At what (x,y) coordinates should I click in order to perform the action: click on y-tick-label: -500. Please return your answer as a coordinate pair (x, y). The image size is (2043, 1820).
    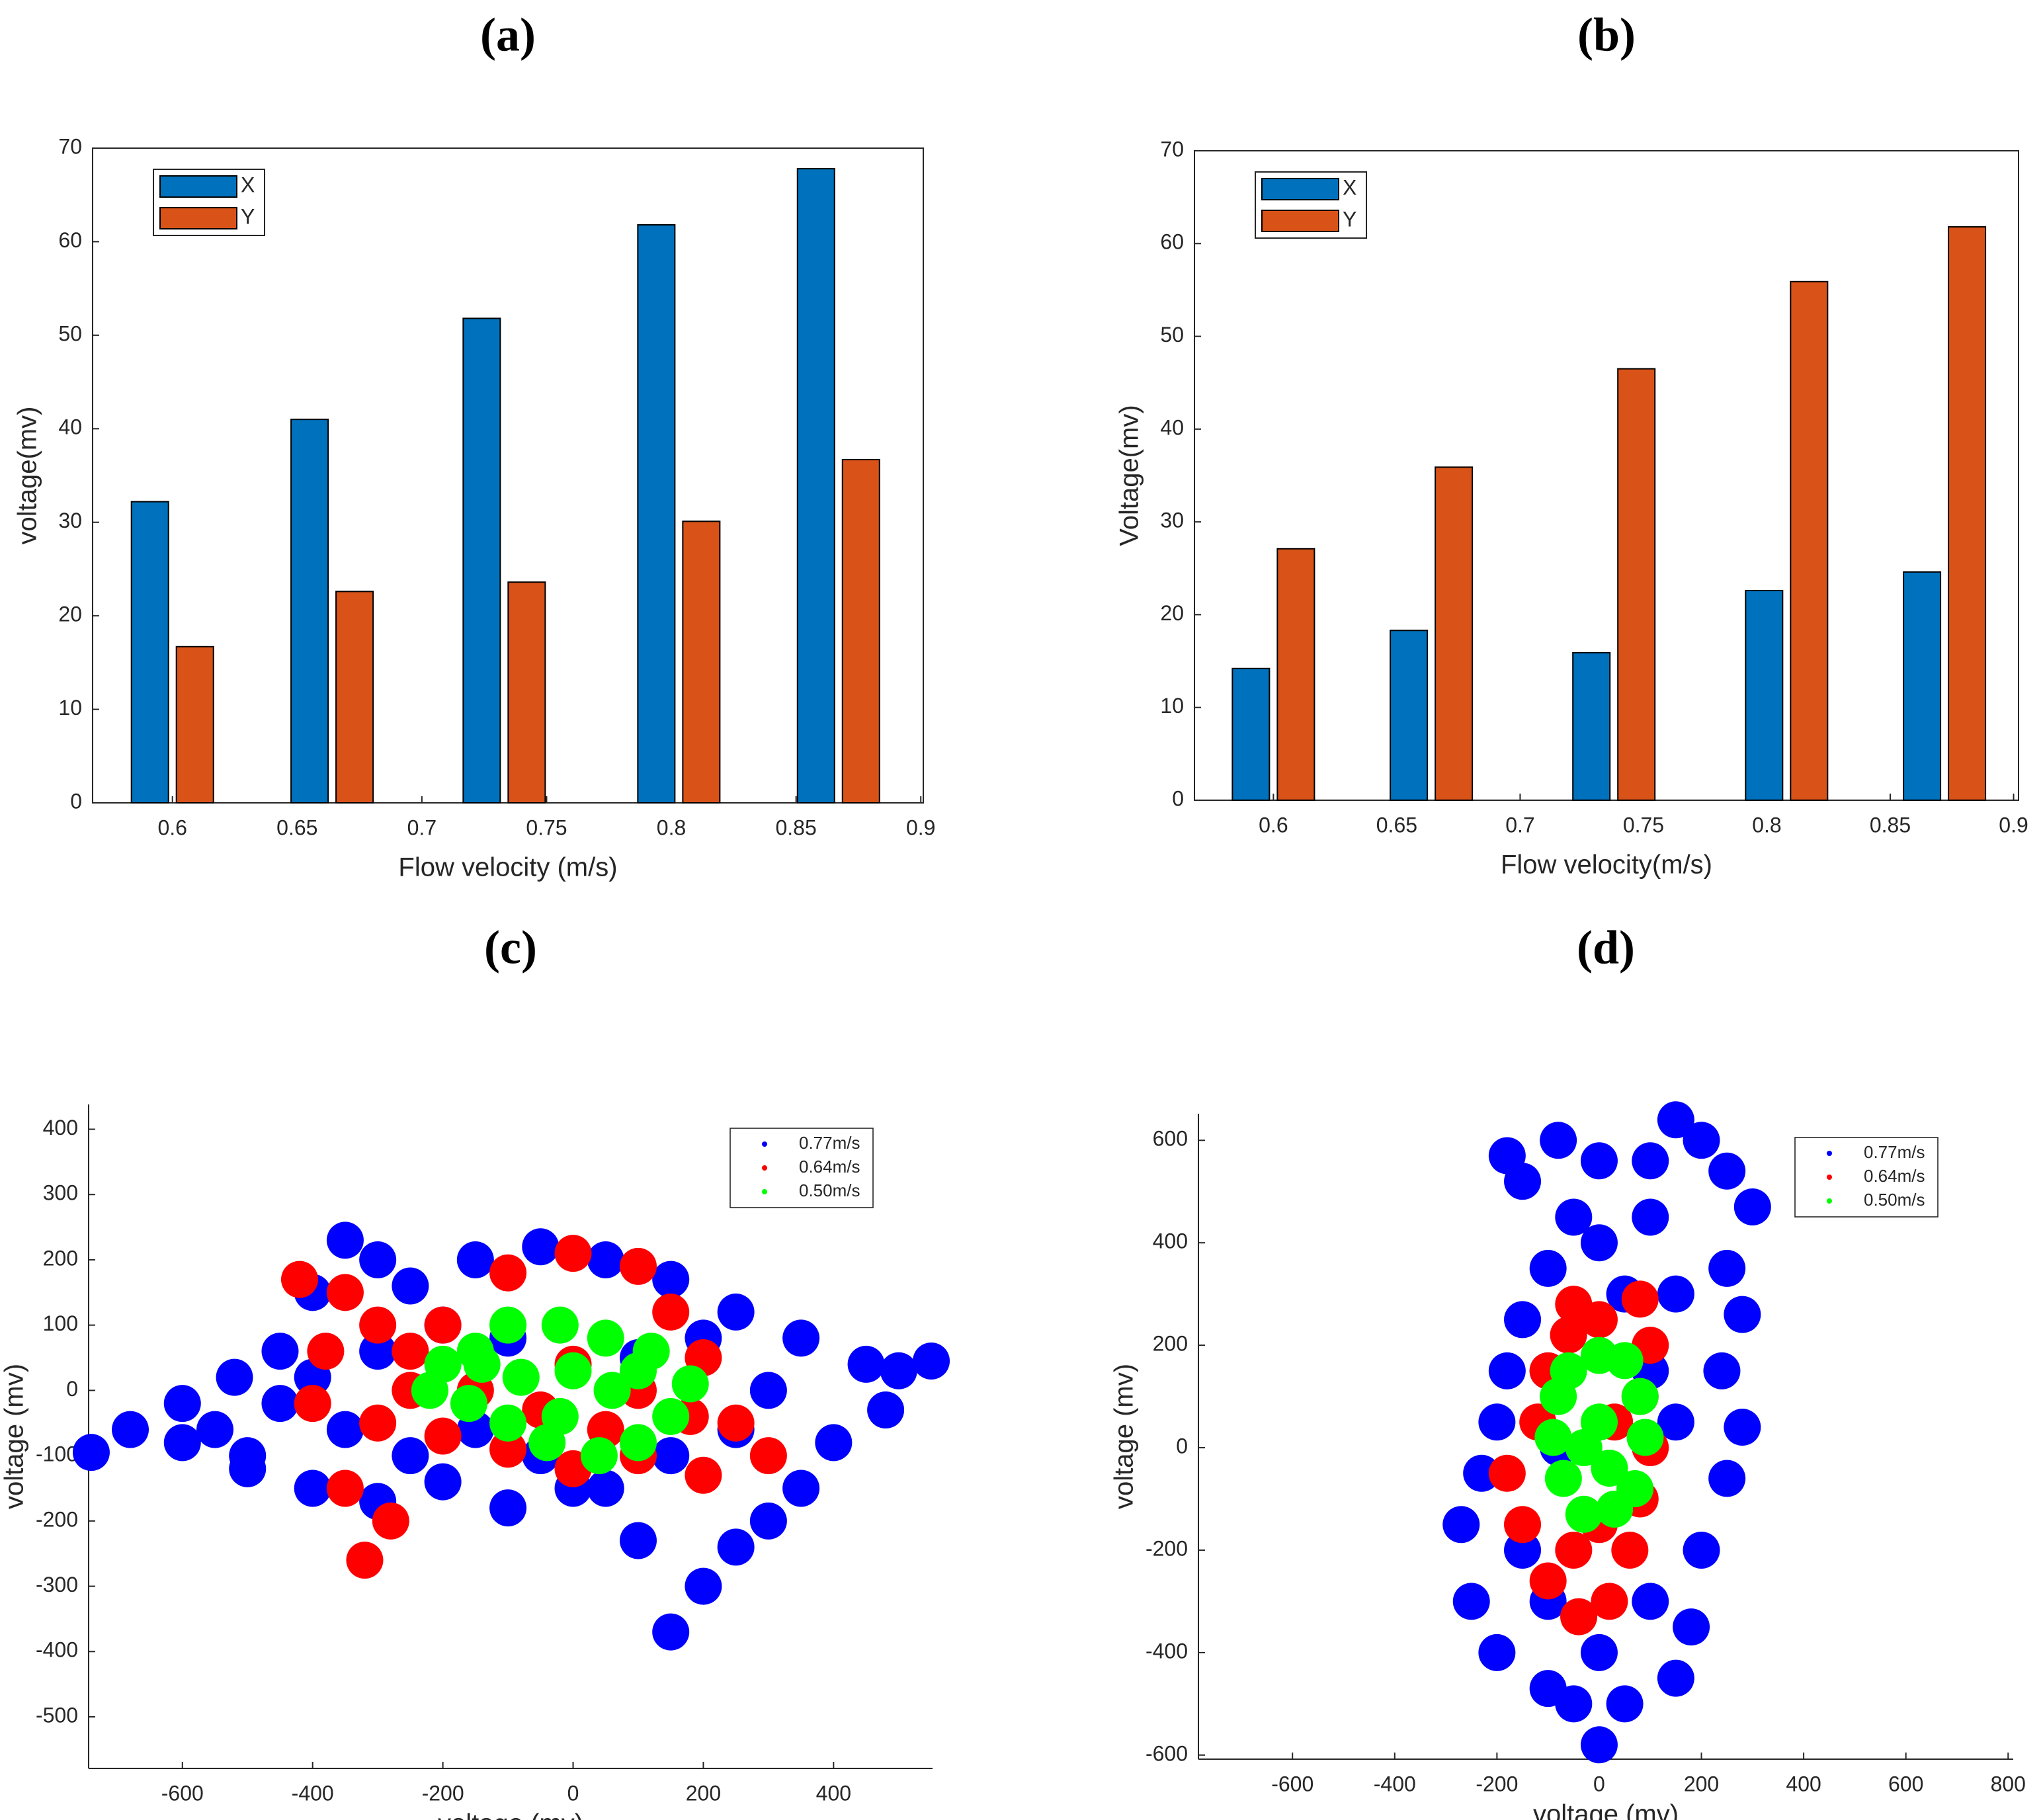
    Looking at the image, I should click on (57, 1715).